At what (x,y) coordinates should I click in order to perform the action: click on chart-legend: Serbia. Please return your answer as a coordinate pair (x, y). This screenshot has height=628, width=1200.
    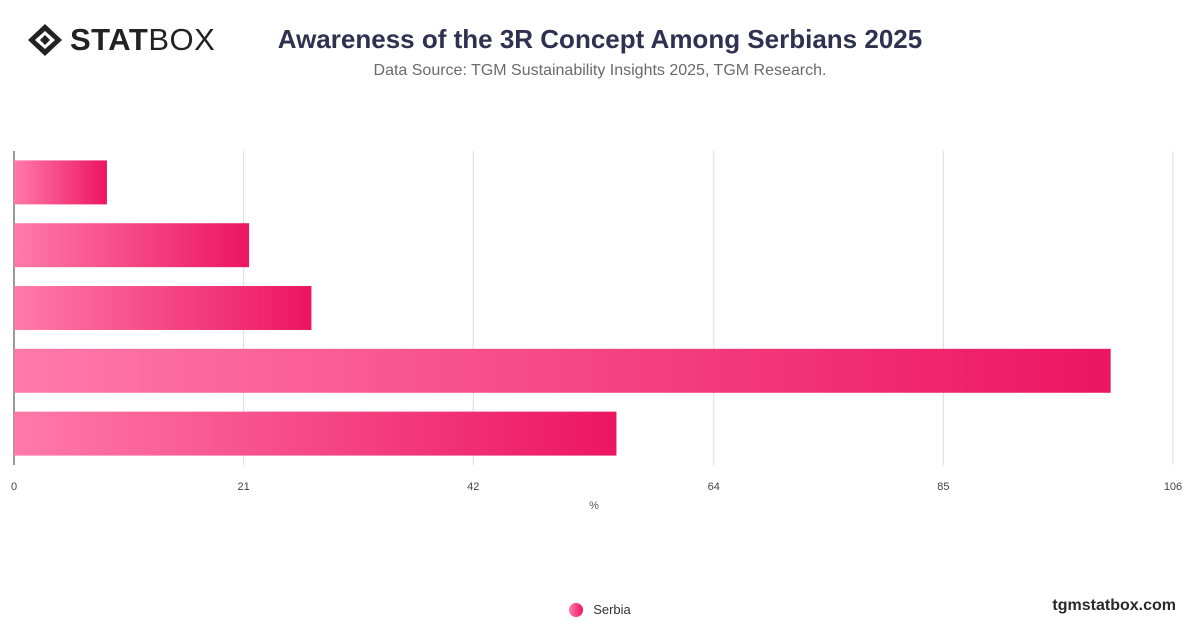
    Looking at the image, I should click on (600, 609).